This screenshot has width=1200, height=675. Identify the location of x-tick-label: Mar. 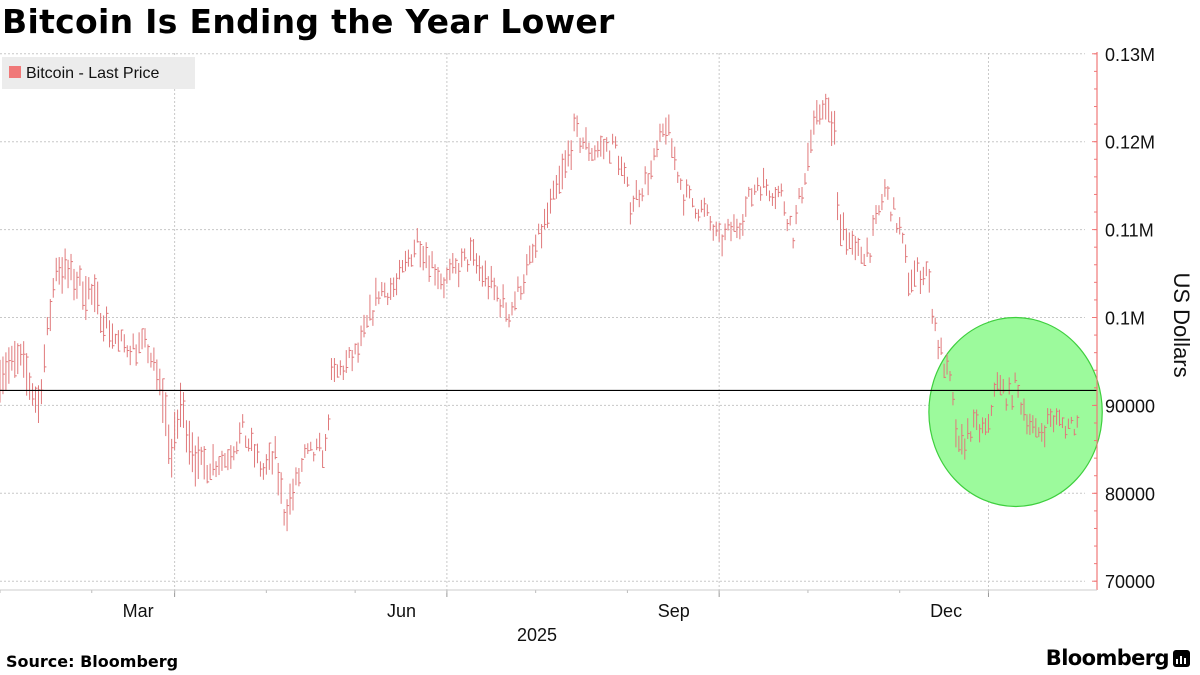
(138, 611).